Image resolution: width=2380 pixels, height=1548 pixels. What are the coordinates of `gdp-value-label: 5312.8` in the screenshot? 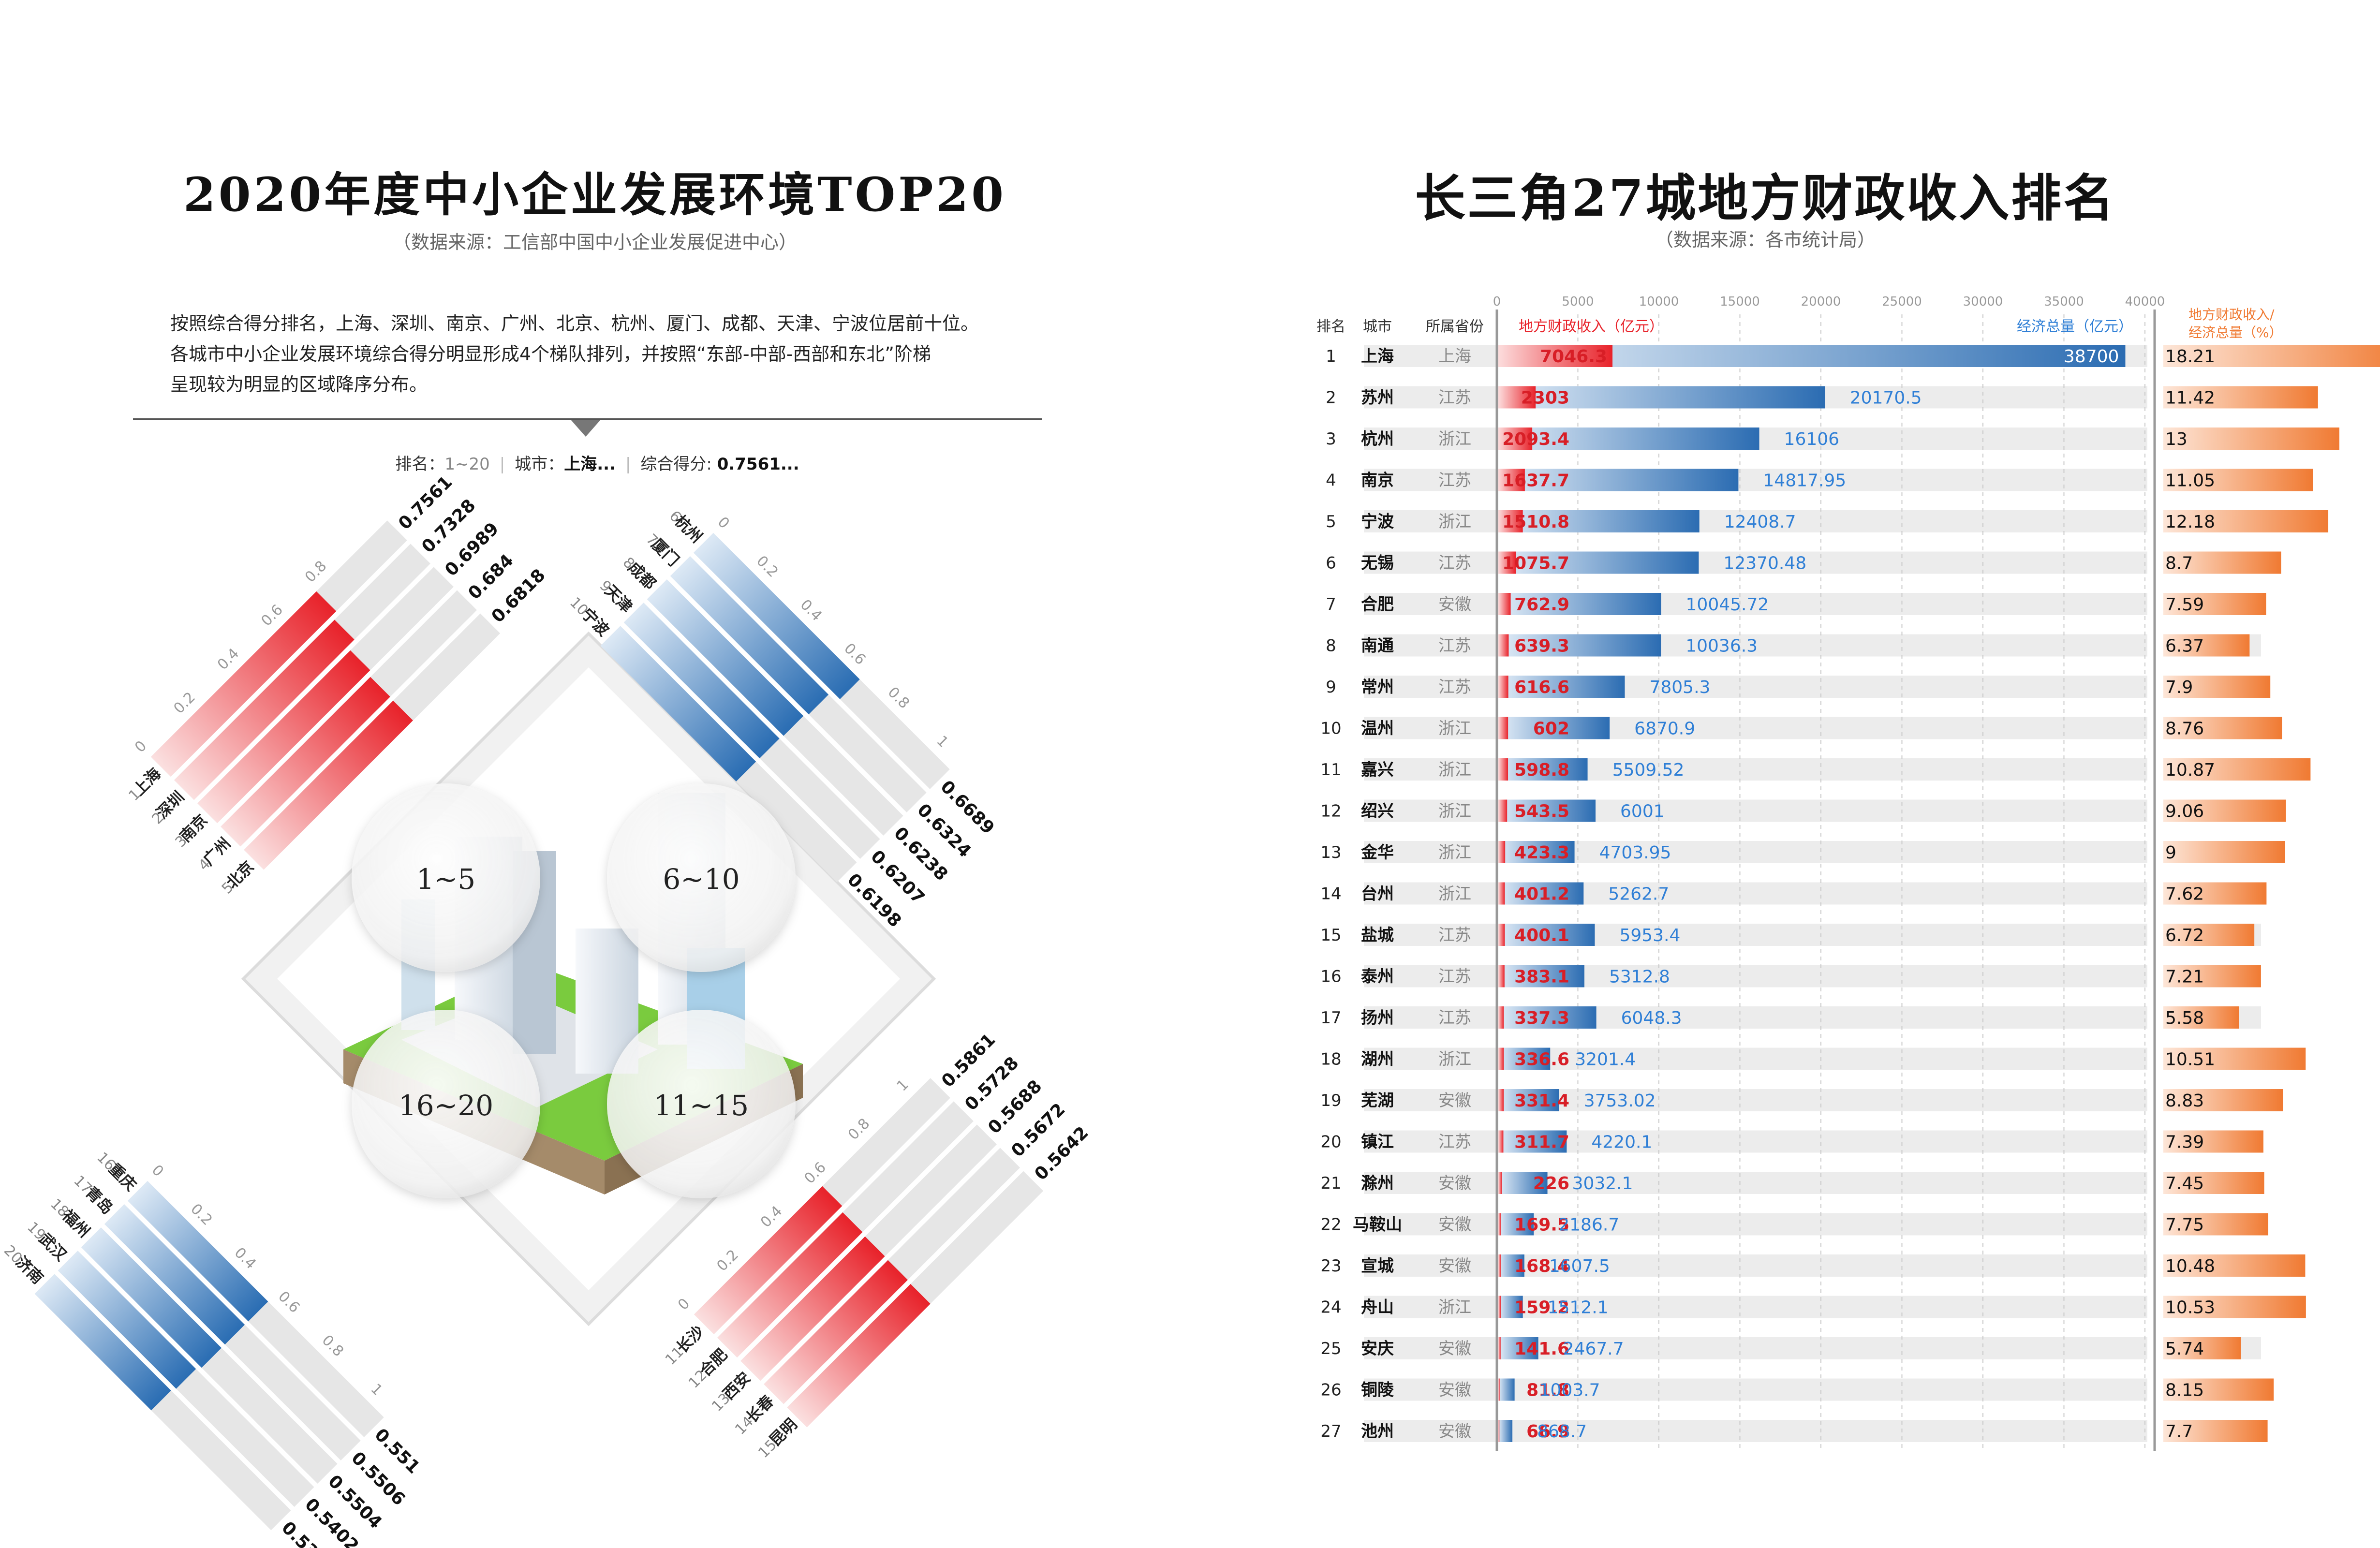 It's located at (1640, 977).